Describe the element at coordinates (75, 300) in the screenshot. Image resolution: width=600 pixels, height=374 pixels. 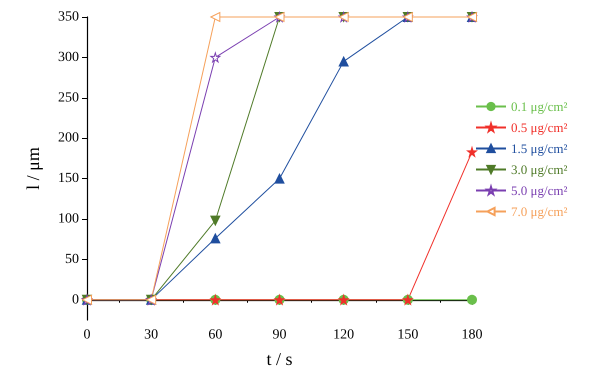
I see `y-tick-label: 0` at that location.